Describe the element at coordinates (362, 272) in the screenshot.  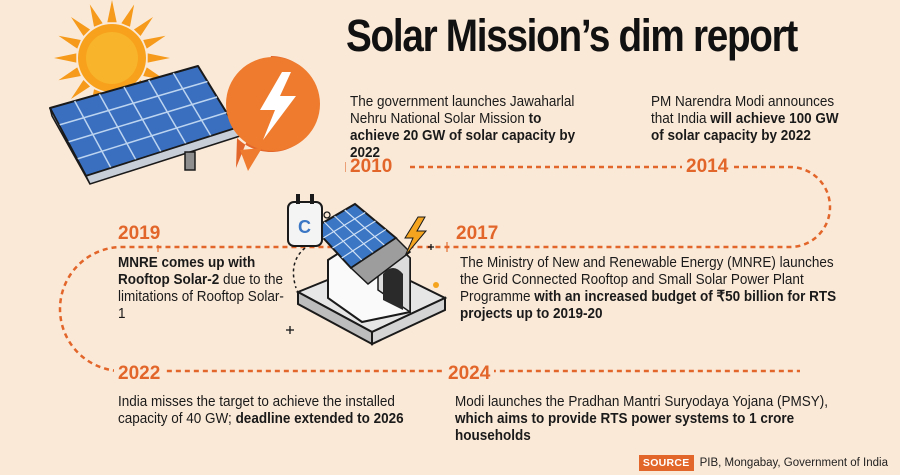
I see `decorative-sparkles` at that location.